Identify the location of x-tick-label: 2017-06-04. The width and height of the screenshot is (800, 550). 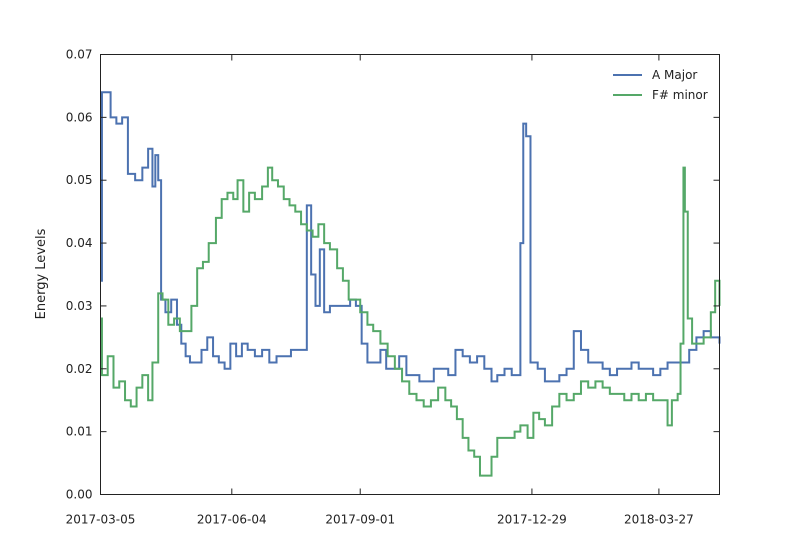
(232, 520).